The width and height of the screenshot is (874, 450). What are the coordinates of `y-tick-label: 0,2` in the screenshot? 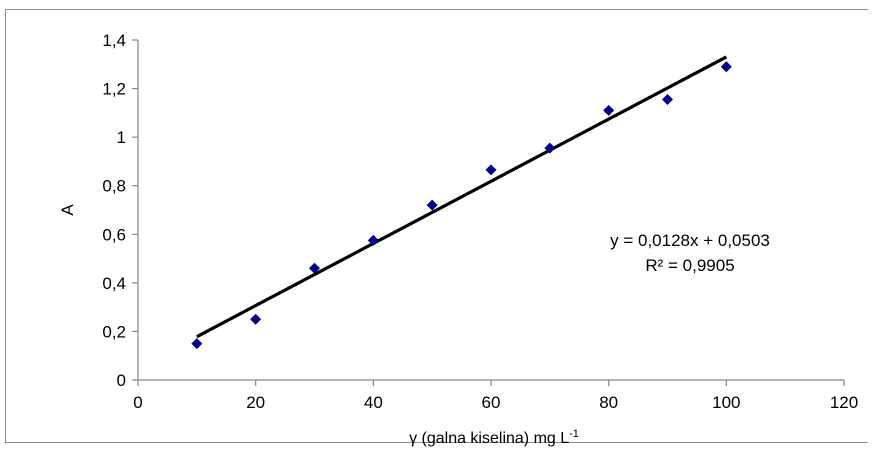 It's located at (114, 331).